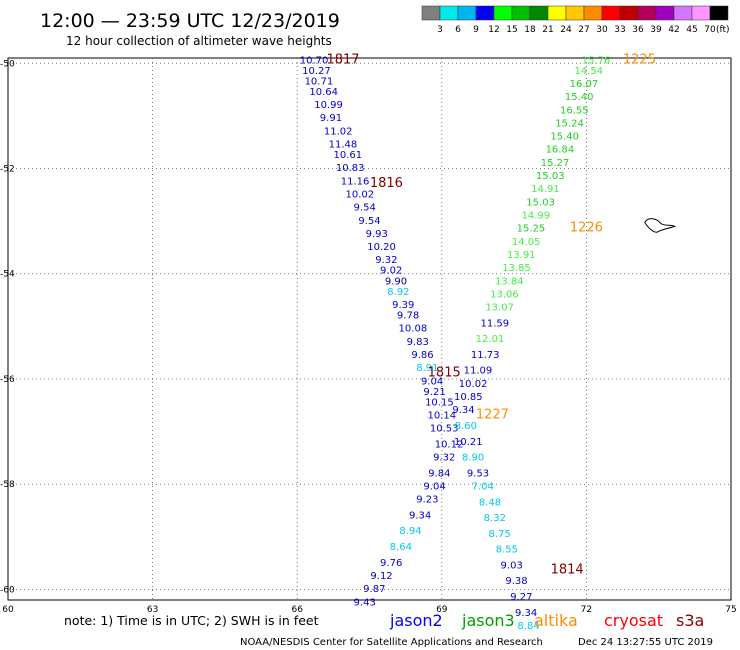  I want to click on wave-height-label: 15.76, so click(596, 60).